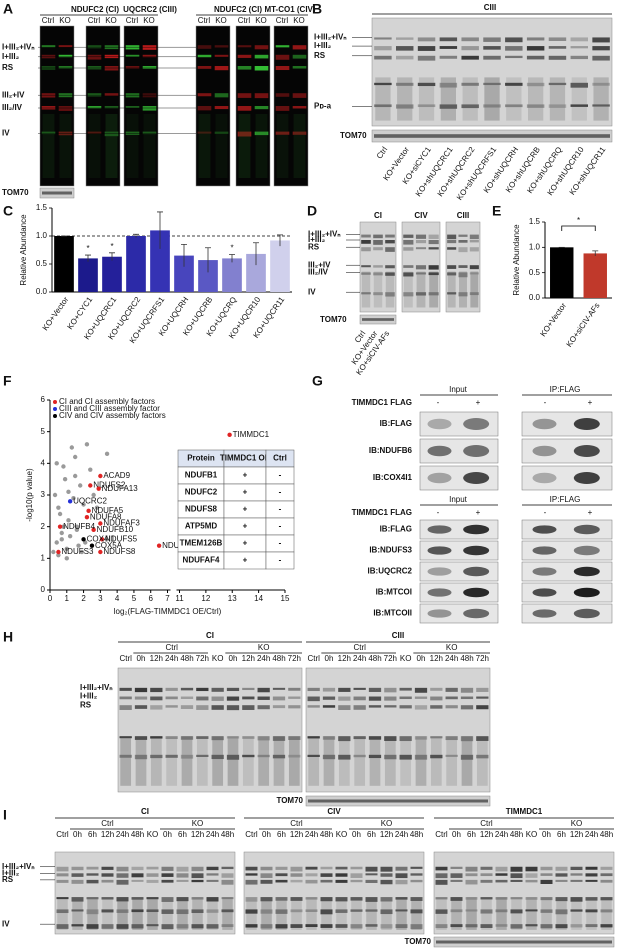  Describe the element at coordinates (115, 529) in the screenshot. I see `point-label: NDUFB10` at that location.